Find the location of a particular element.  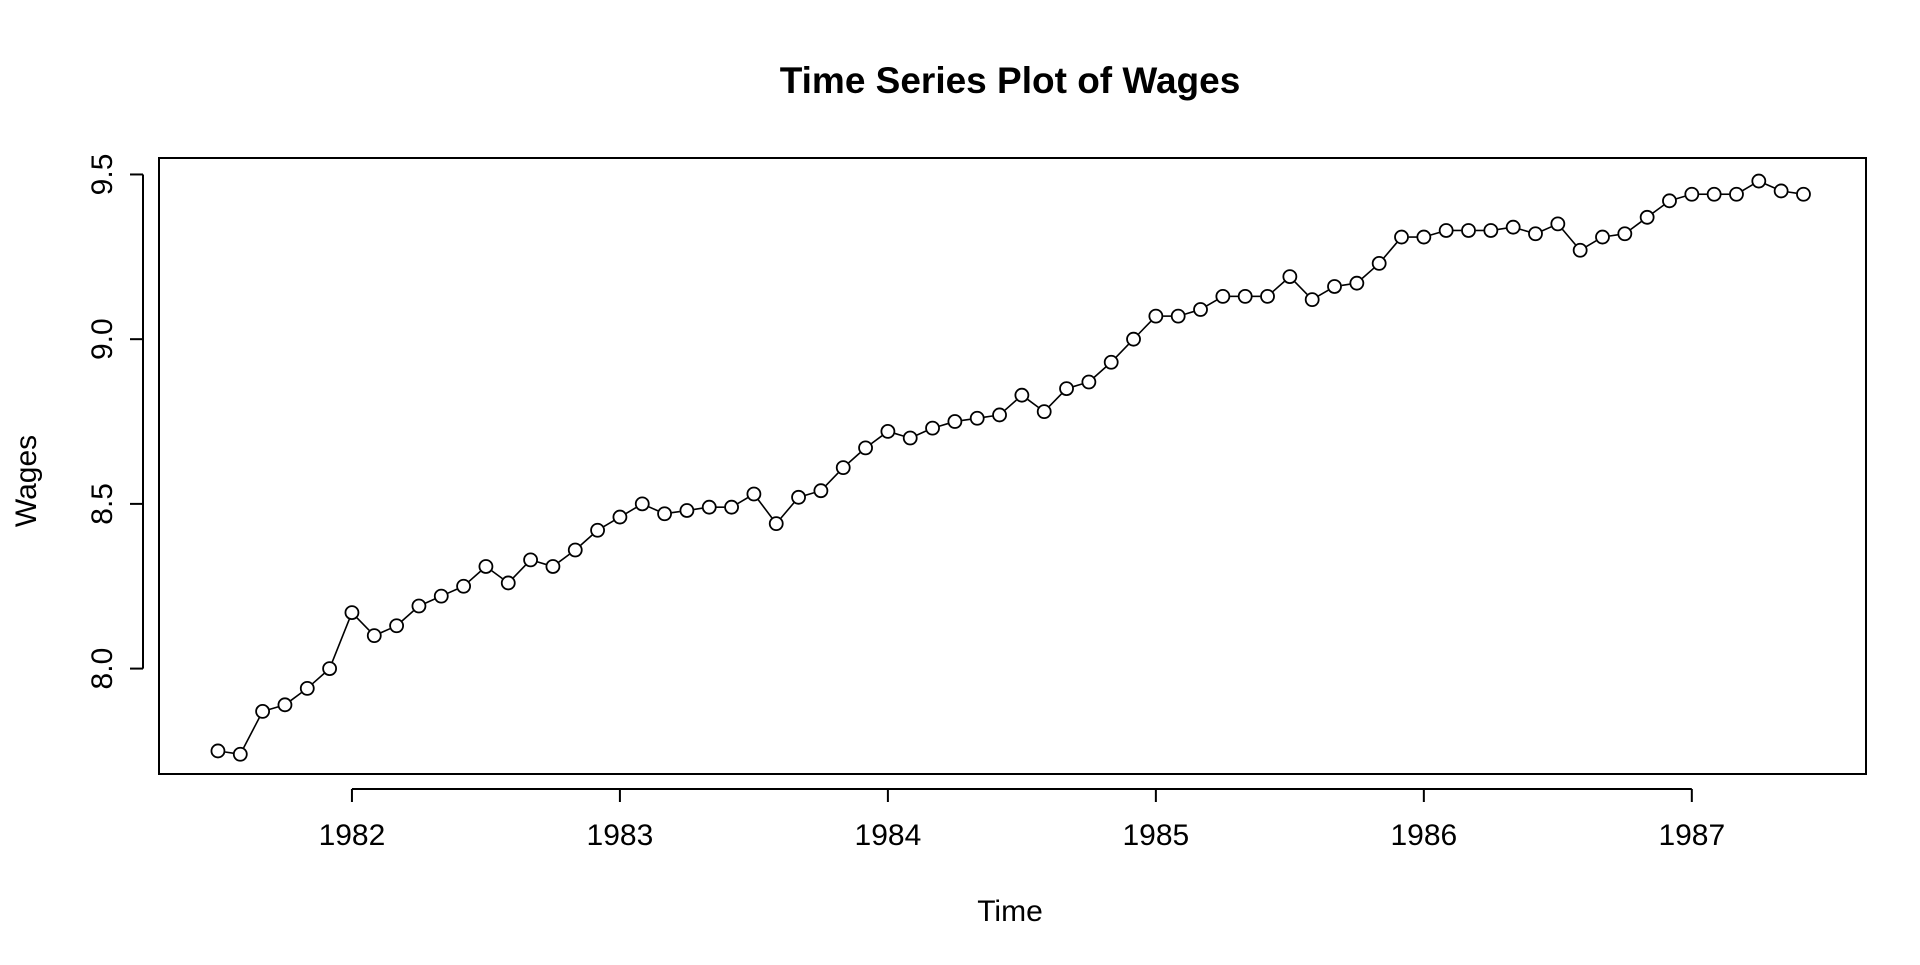

chart-title: Time Series Plot of Wages is located at coordinates (1010, 80).